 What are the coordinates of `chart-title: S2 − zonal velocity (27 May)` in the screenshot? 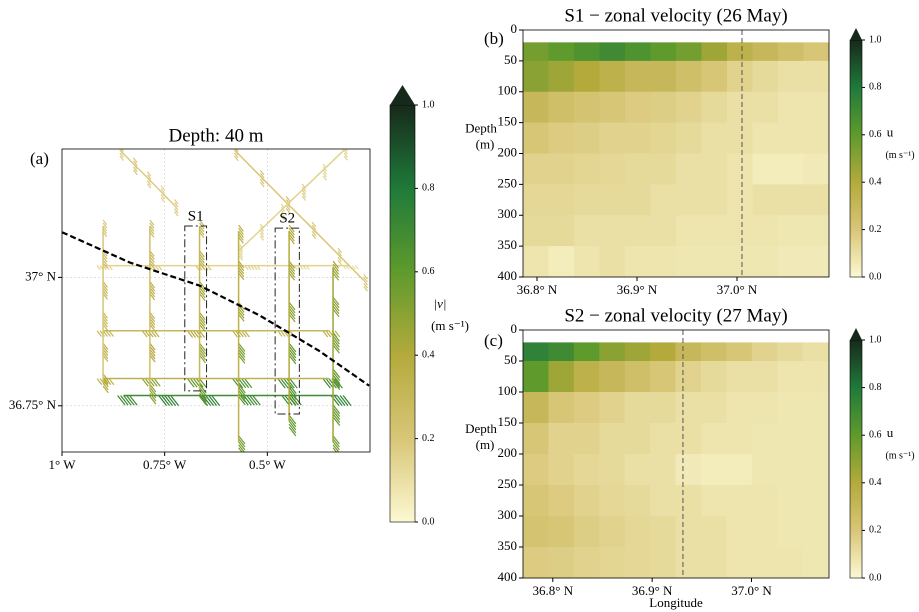 It's located at (675, 315).